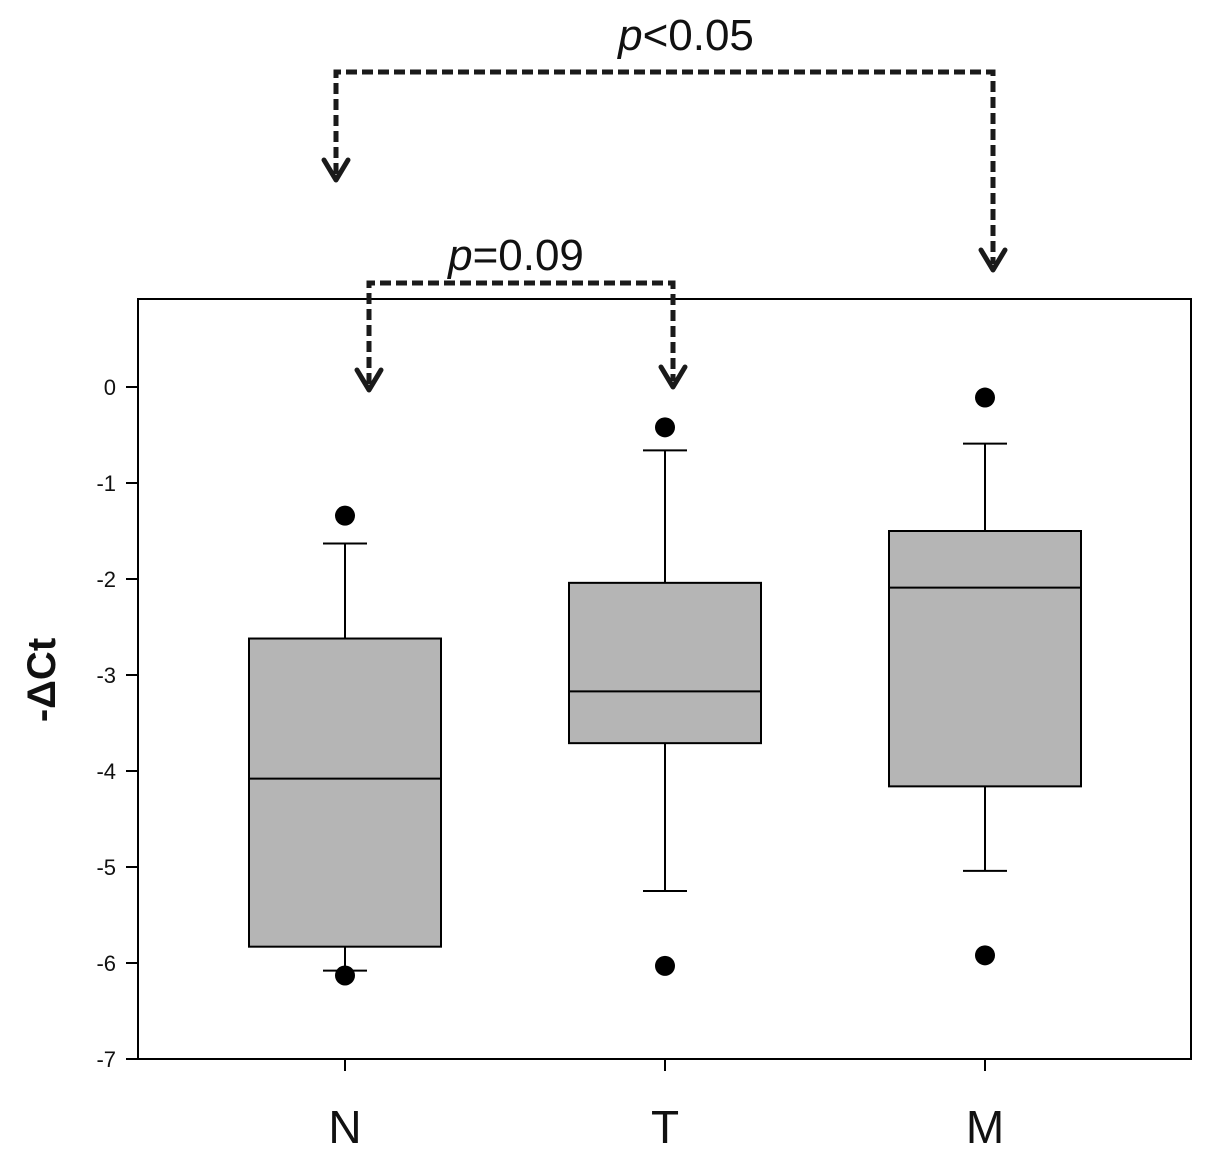 The image size is (1205, 1161). Describe the element at coordinates (698, 35) in the screenshot. I see `p-value: <0.05` at that location.